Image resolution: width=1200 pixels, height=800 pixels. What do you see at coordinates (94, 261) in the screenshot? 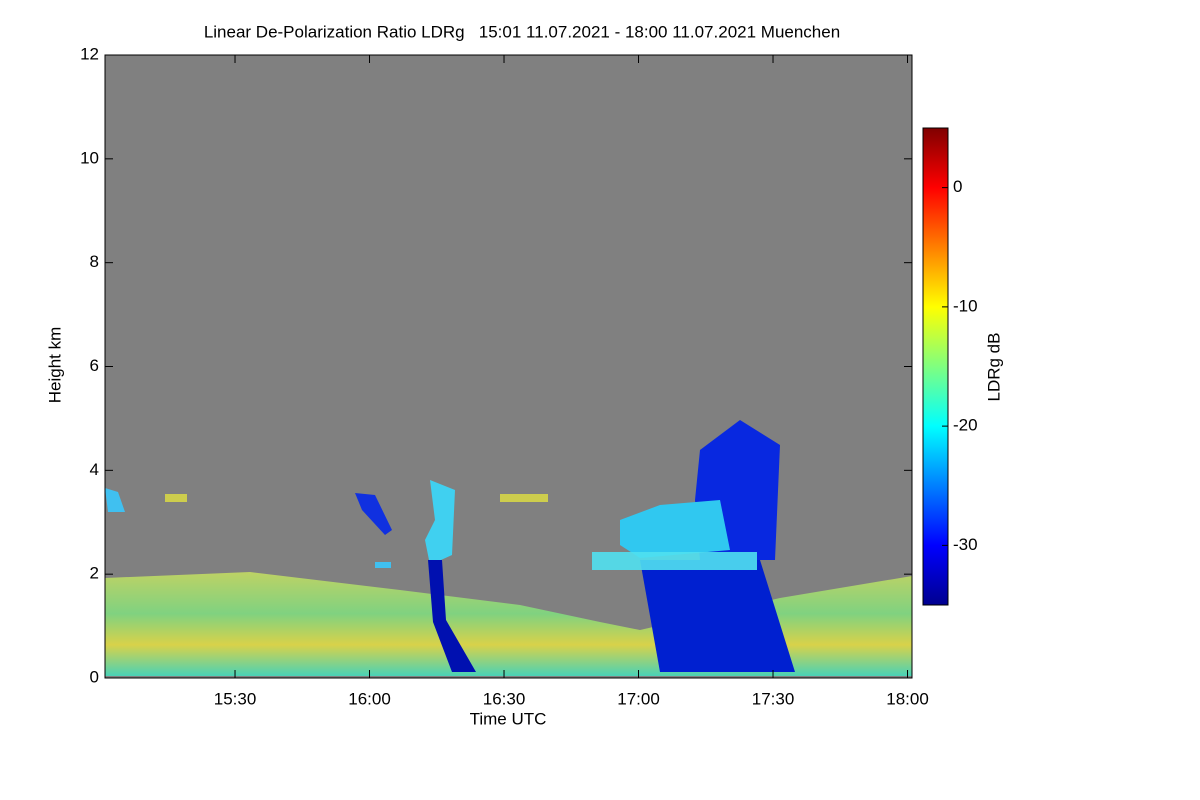
I see `y-tick-label: 8` at bounding box center [94, 261].